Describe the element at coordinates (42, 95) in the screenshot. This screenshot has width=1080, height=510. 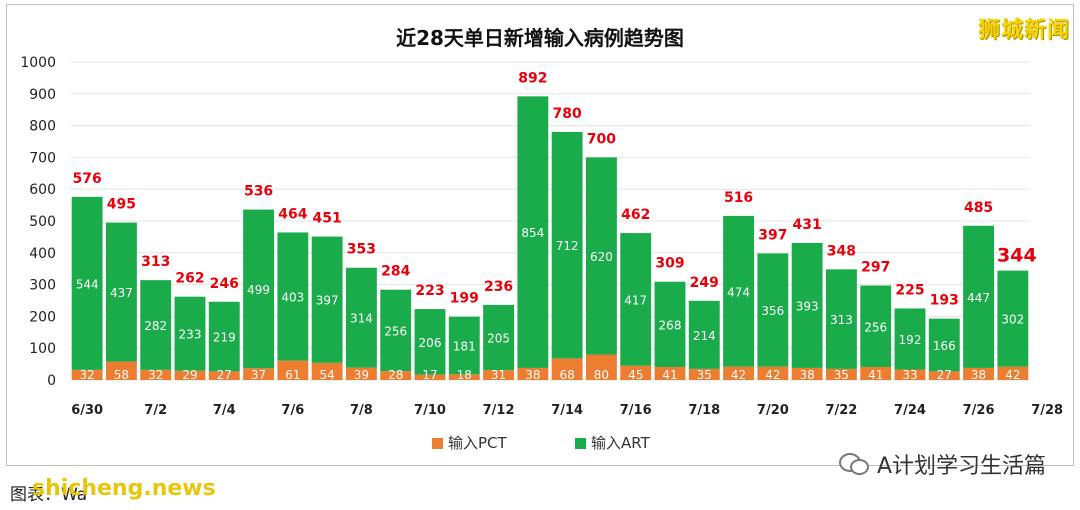
I see `y-tick-label: 900` at that location.